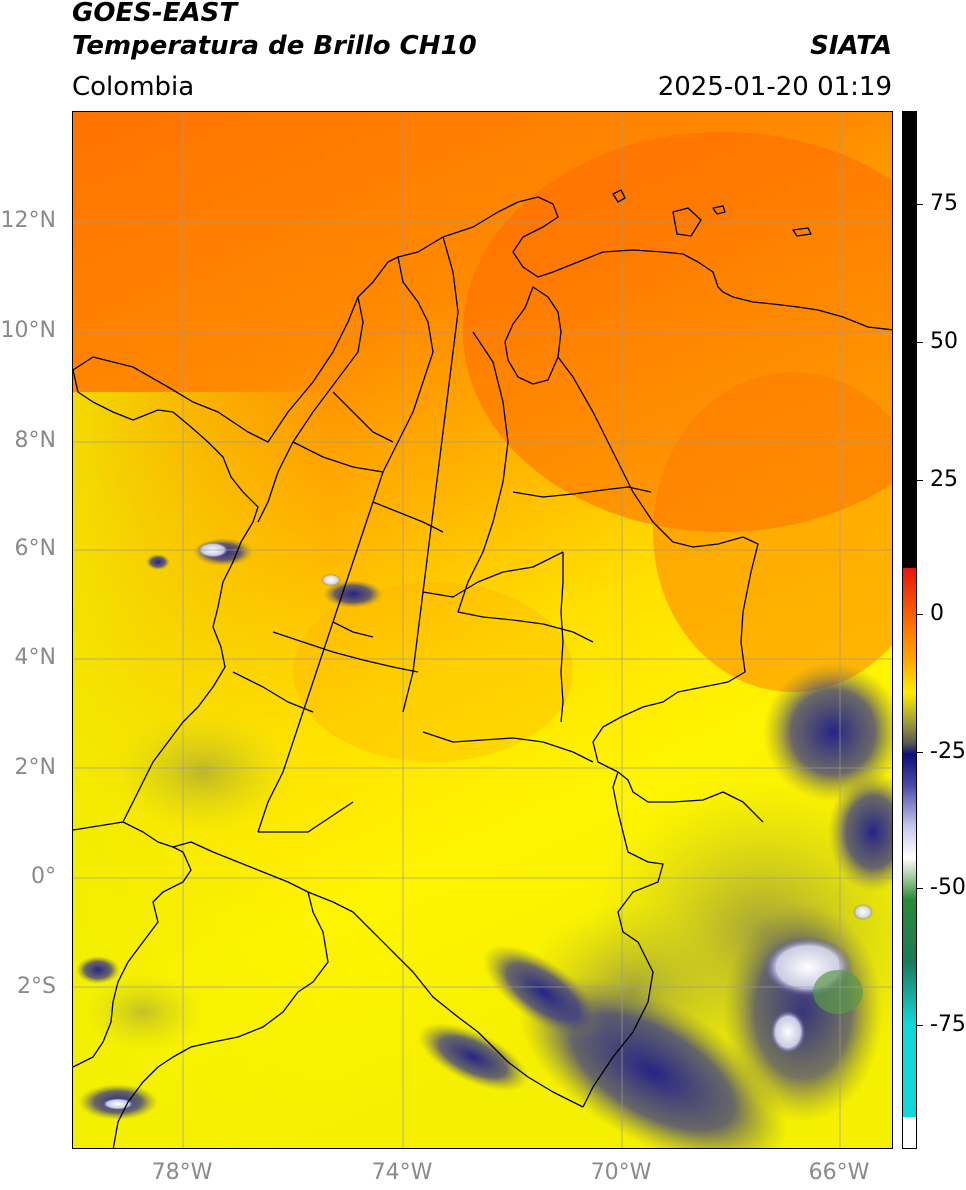 This screenshot has height=1190, width=966. Describe the element at coordinates (182, 1172) in the screenshot. I see `lon-tick-label: 78°W` at that location.